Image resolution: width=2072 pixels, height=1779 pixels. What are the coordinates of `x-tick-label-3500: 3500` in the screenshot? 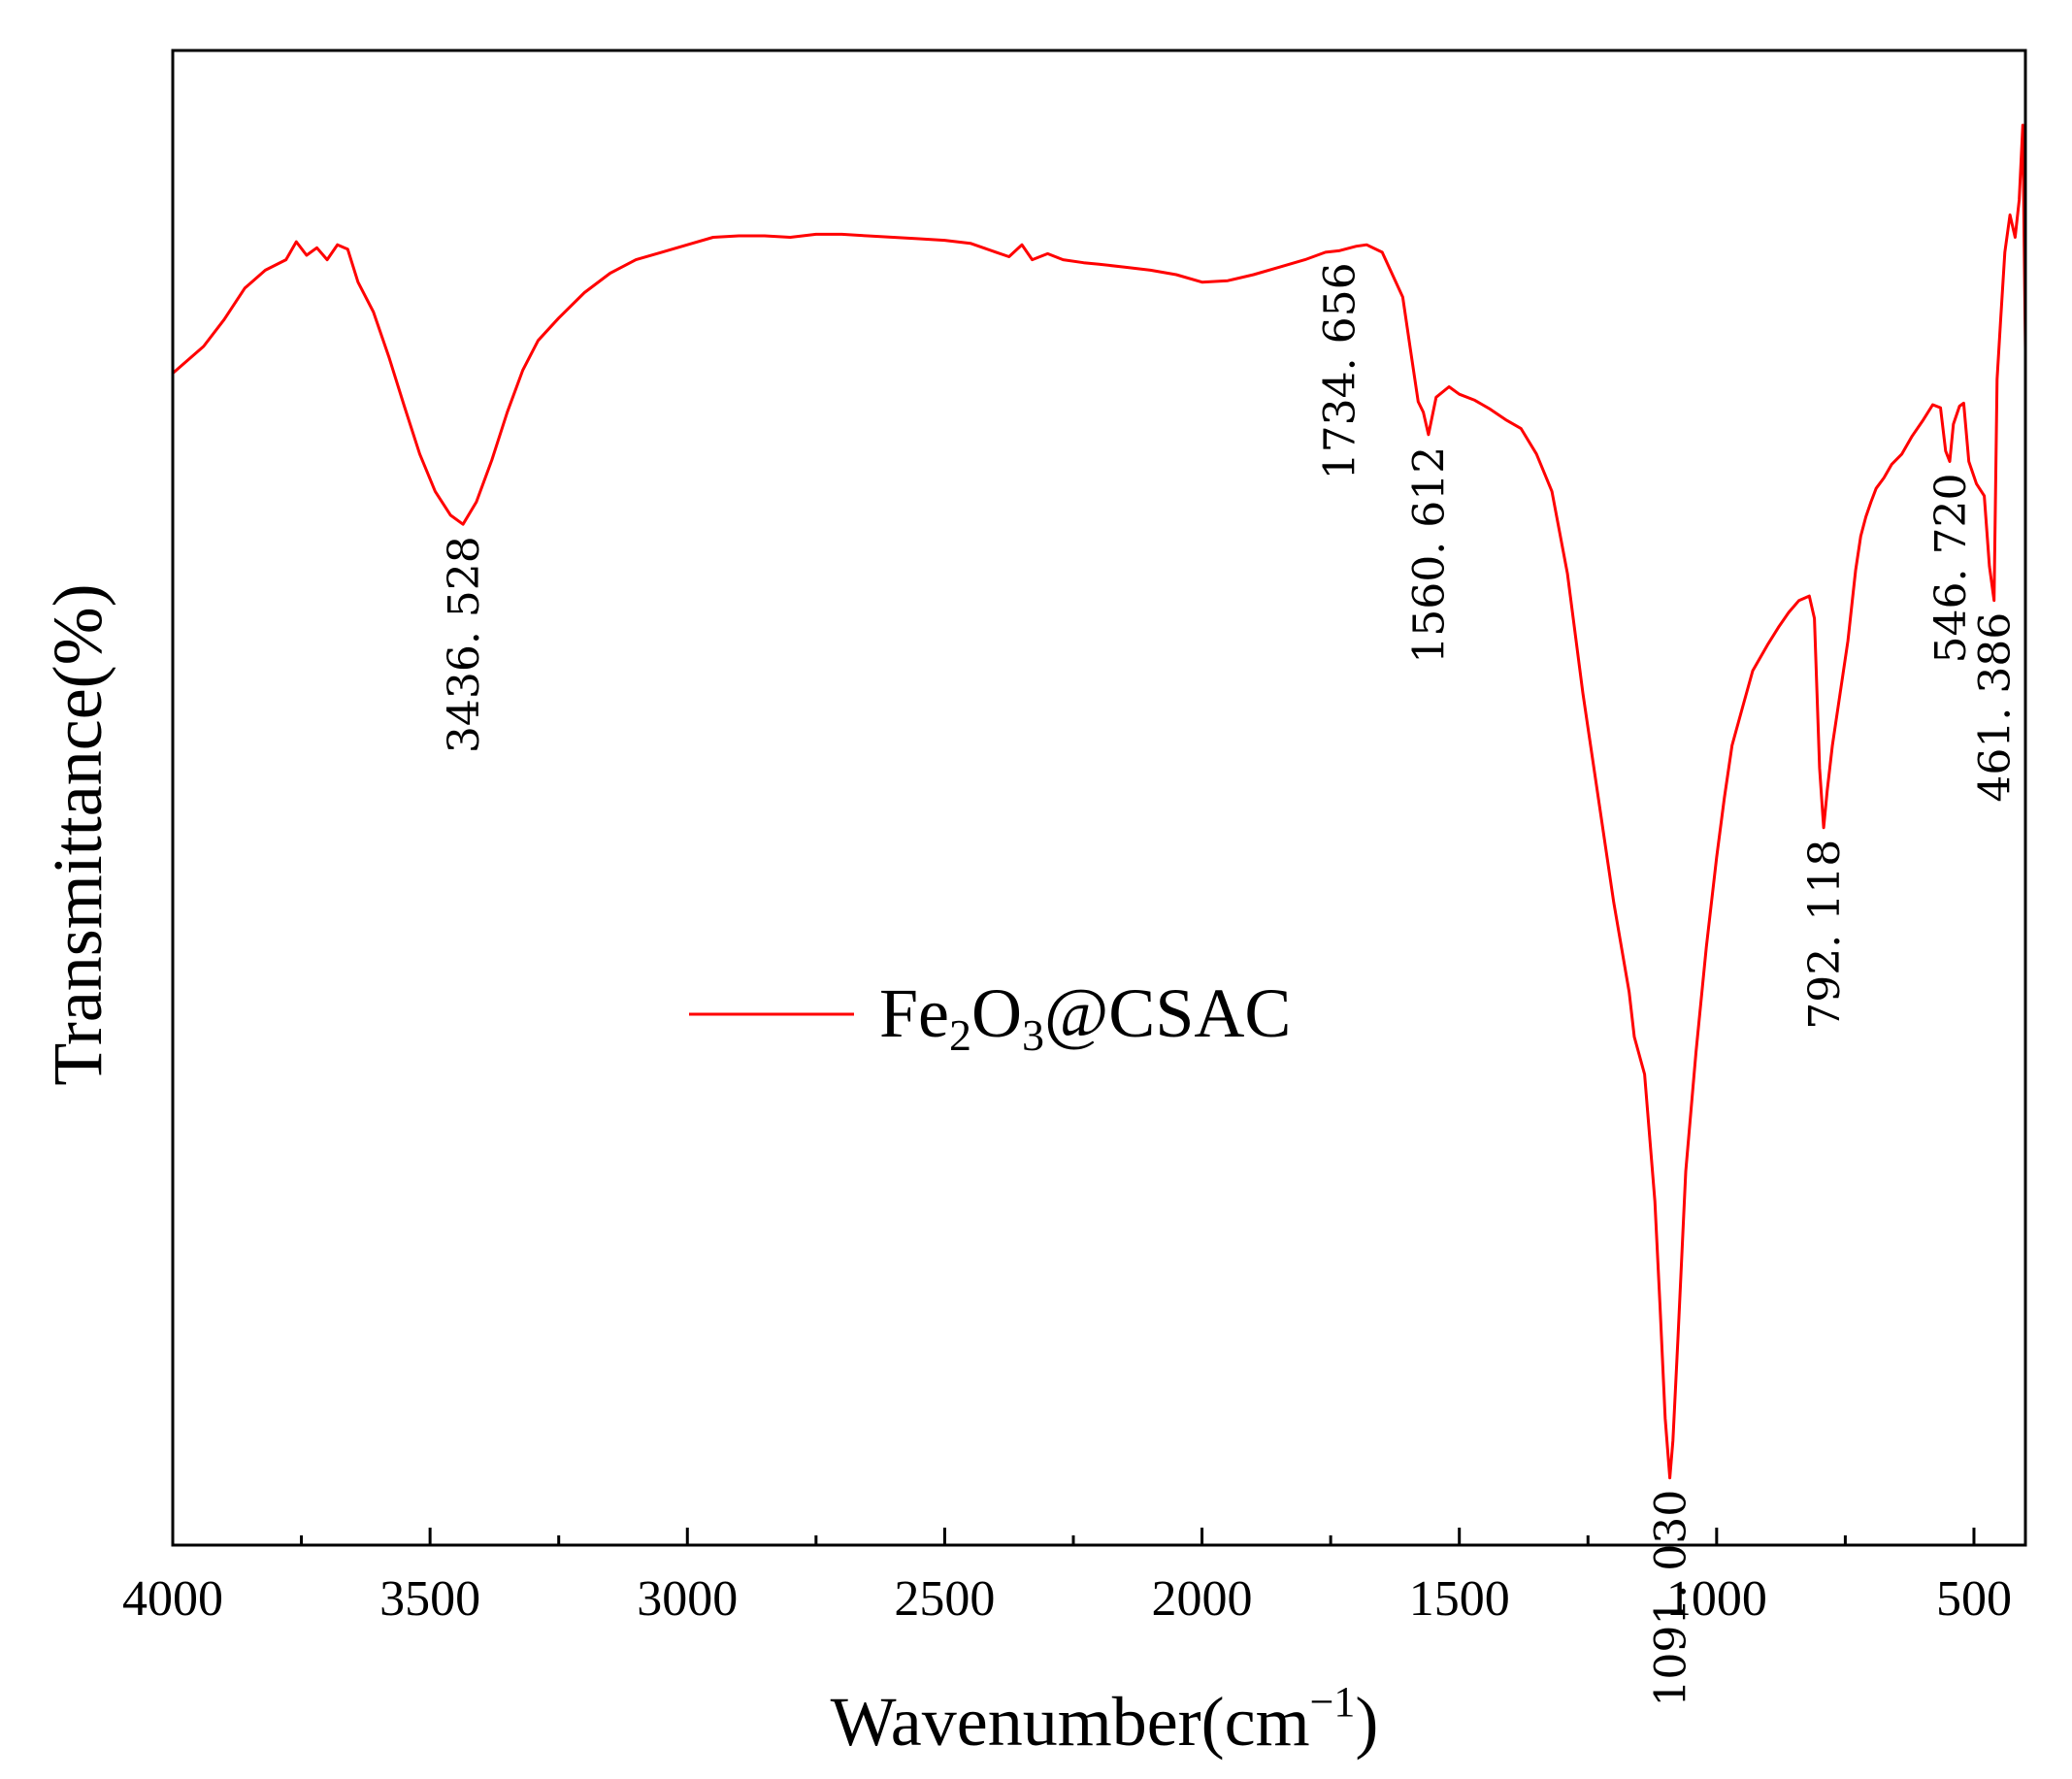 It's located at (430, 1599).